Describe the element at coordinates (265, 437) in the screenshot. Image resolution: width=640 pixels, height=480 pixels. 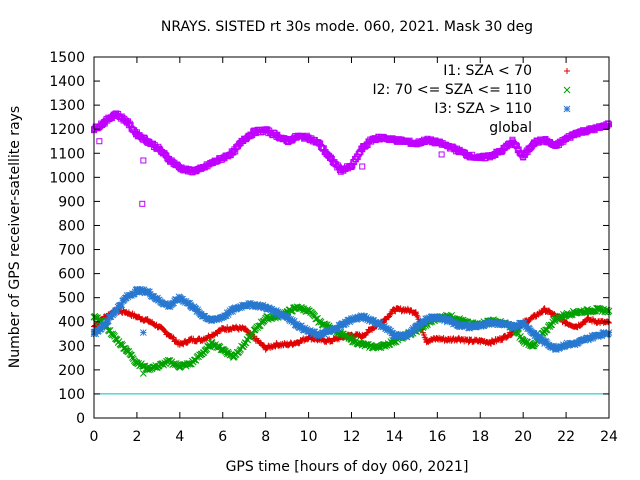
I see `x-tick-label: 8` at that location.